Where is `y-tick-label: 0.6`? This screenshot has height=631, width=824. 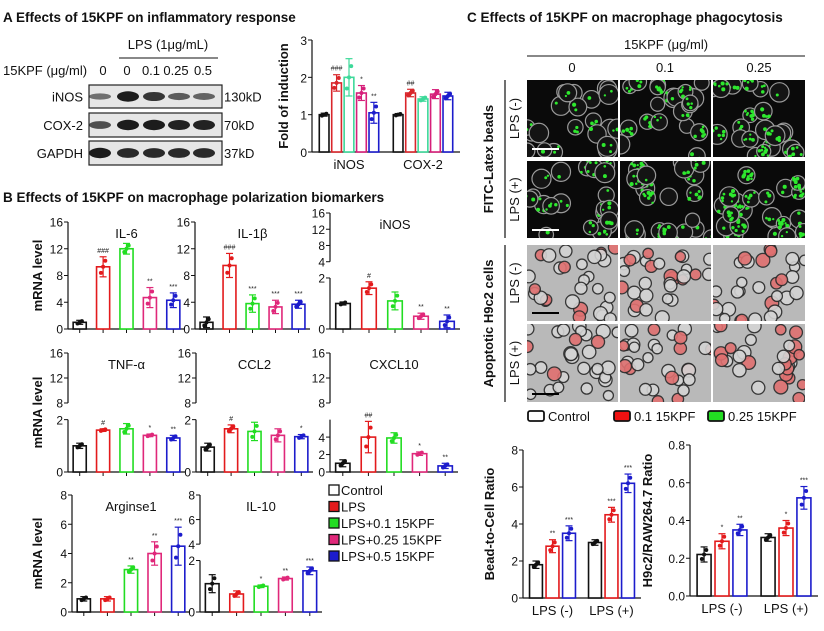
y-tick-label: 0.6 is located at coordinates (676, 483).